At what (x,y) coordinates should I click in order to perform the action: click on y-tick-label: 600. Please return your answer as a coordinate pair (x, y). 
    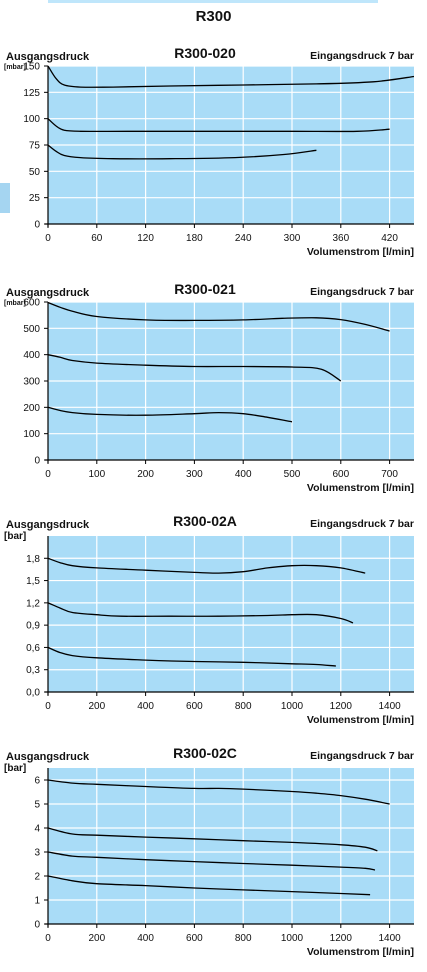
    Looking at the image, I should click on (31, 303).